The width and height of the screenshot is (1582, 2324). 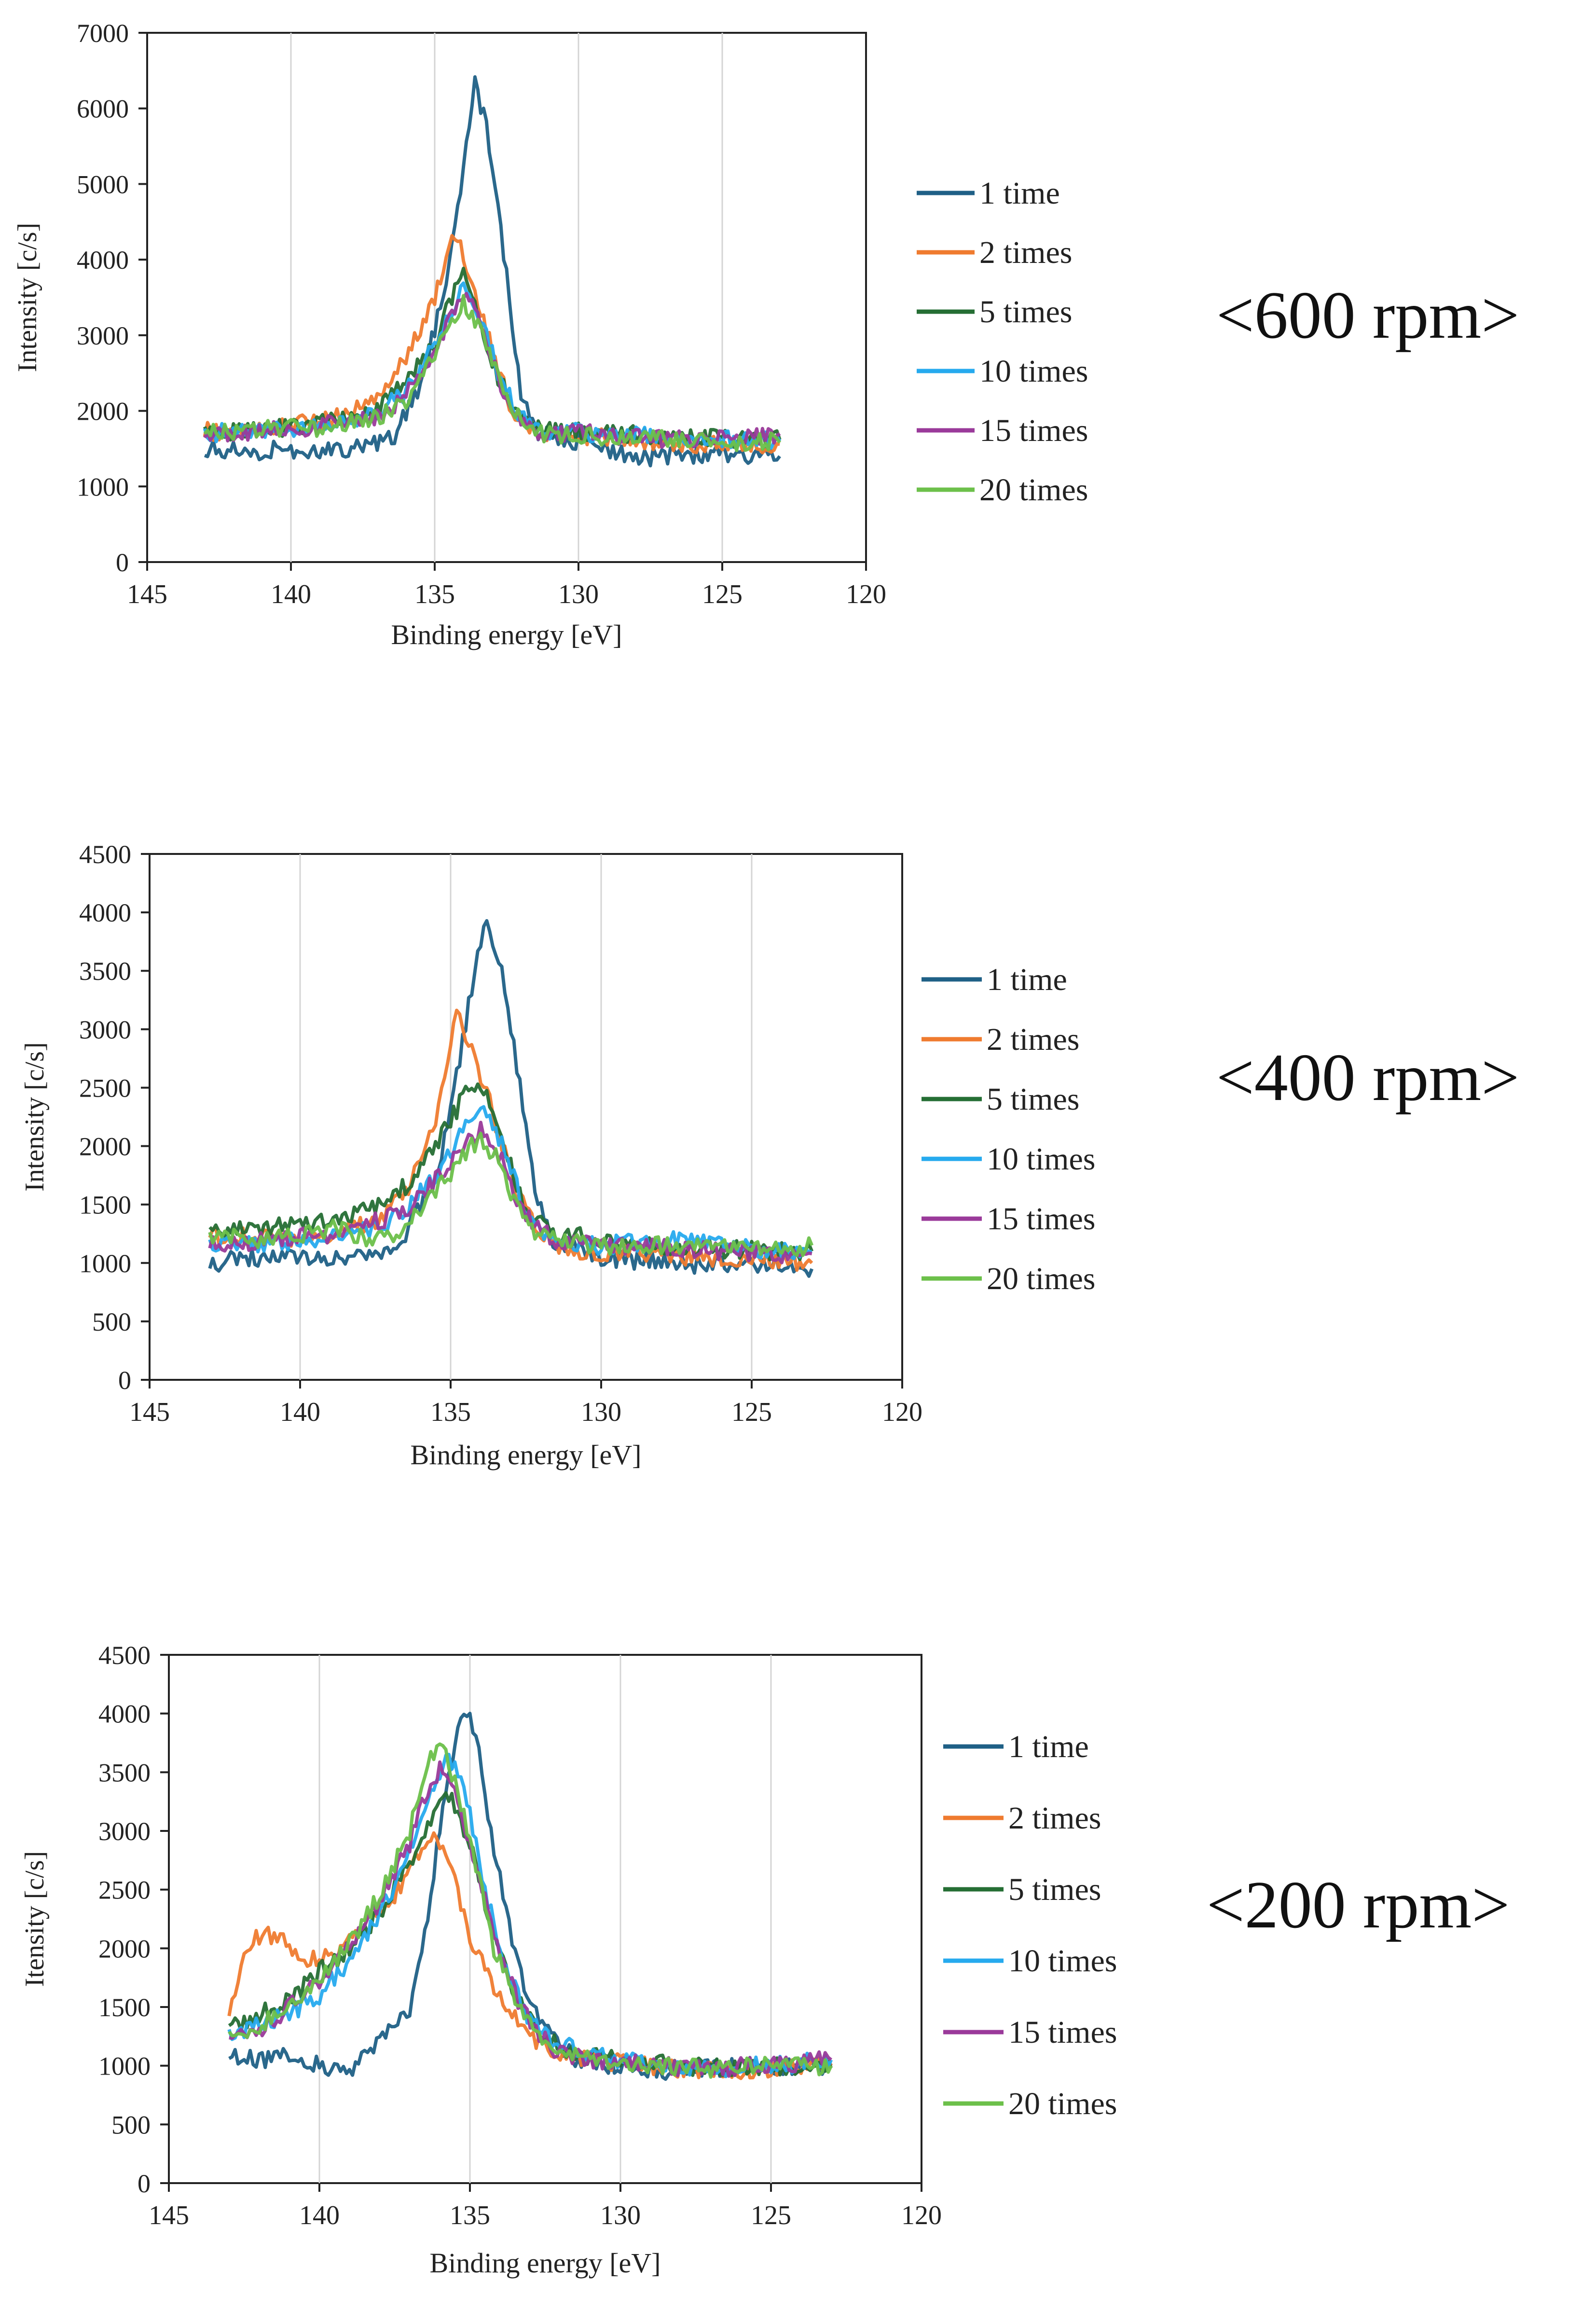 I want to click on series-line-1-time, so click(x=492, y=271).